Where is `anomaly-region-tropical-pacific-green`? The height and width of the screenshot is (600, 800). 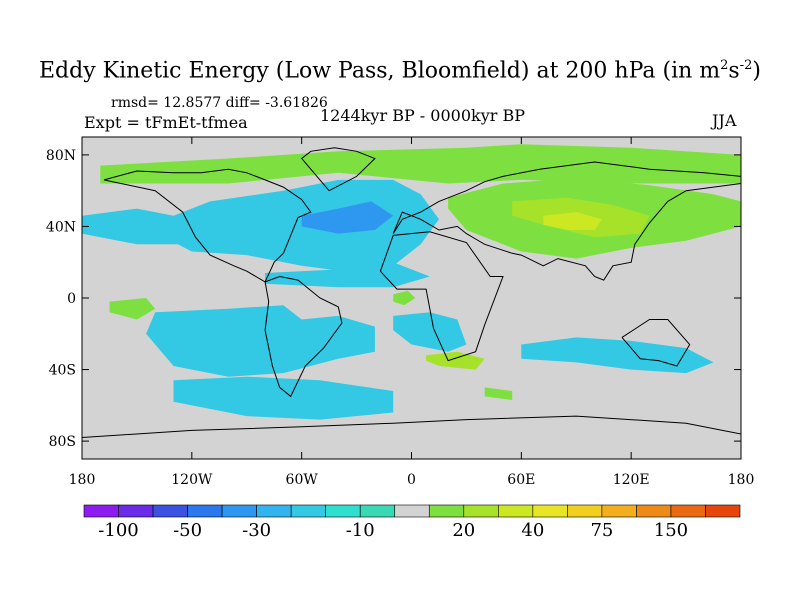 anomaly-region-tropical-pacific-green is located at coordinates (132, 309).